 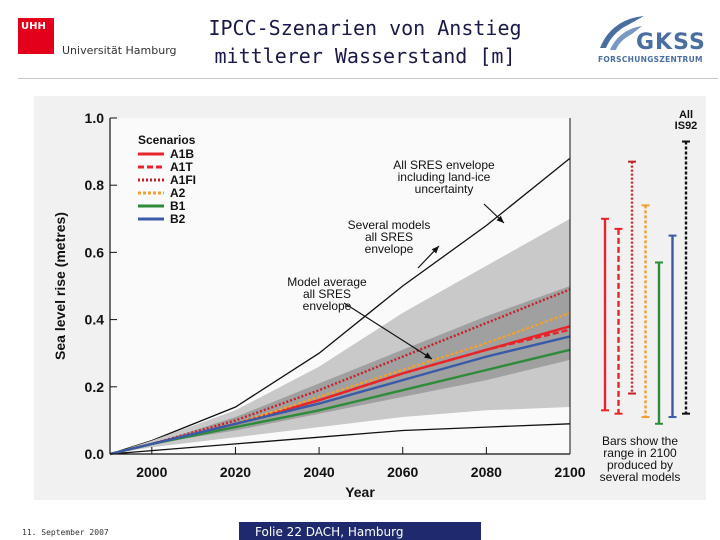 What do you see at coordinates (95, 118) in the screenshot?
I see `y-tick-label-1-0: 1.0` at bounding box center [95, 118].